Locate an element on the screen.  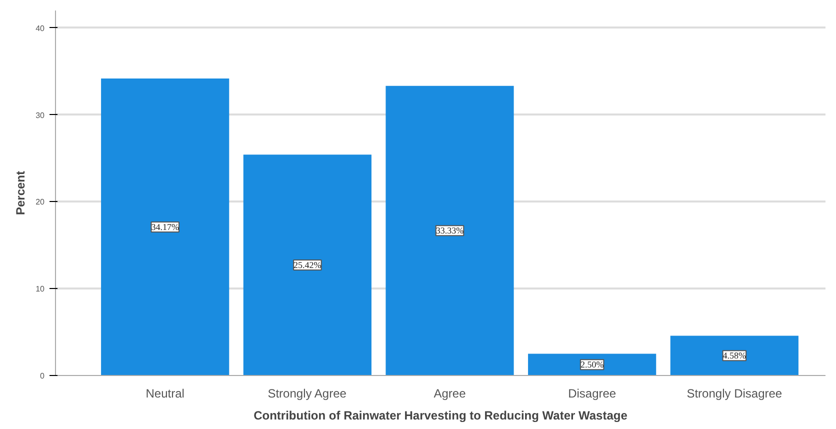
y-tick-label: 20 is located at coordinates (41, 202).